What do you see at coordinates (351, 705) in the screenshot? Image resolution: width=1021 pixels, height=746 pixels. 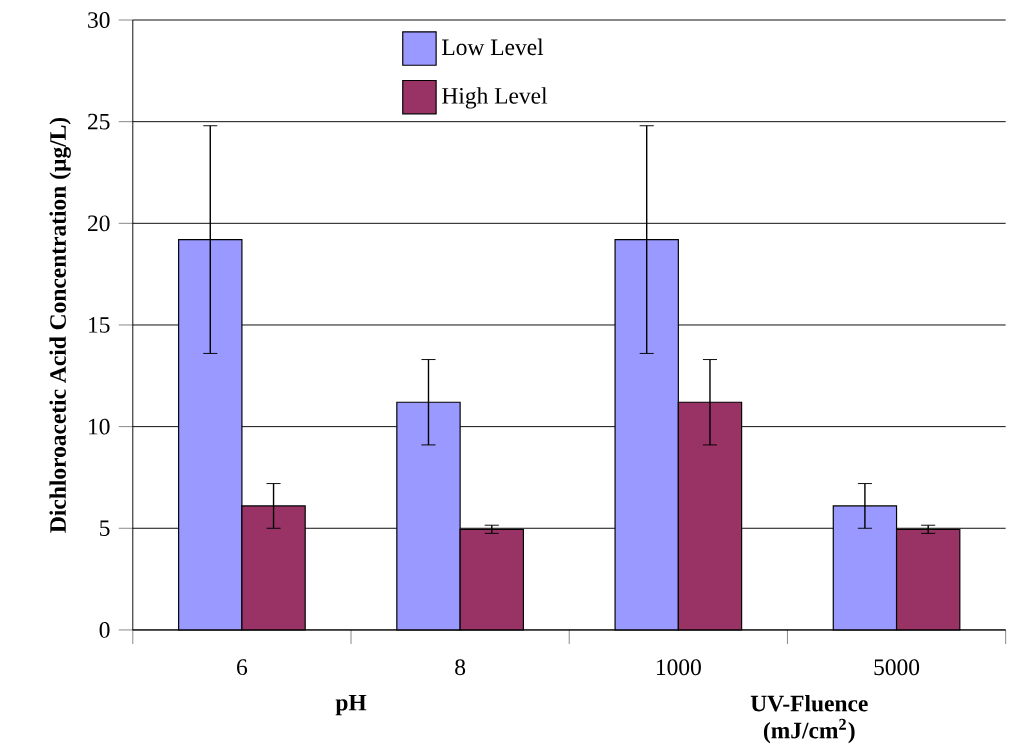 I see `text: pH` at bounding box center [351, 705].